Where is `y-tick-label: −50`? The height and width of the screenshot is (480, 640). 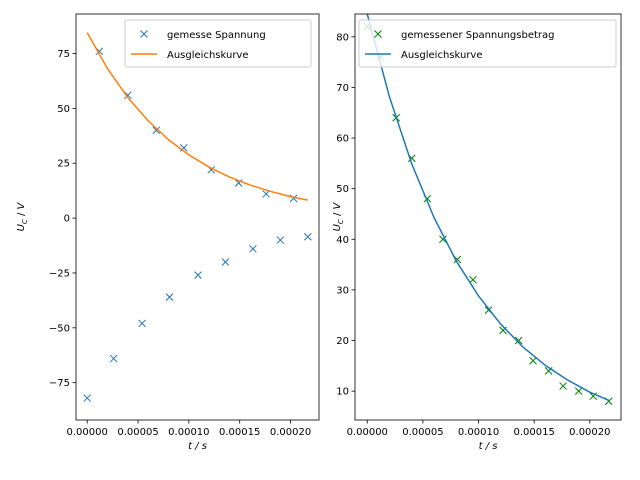 y-tick-label: −50 is located at coordinates (59, 328).